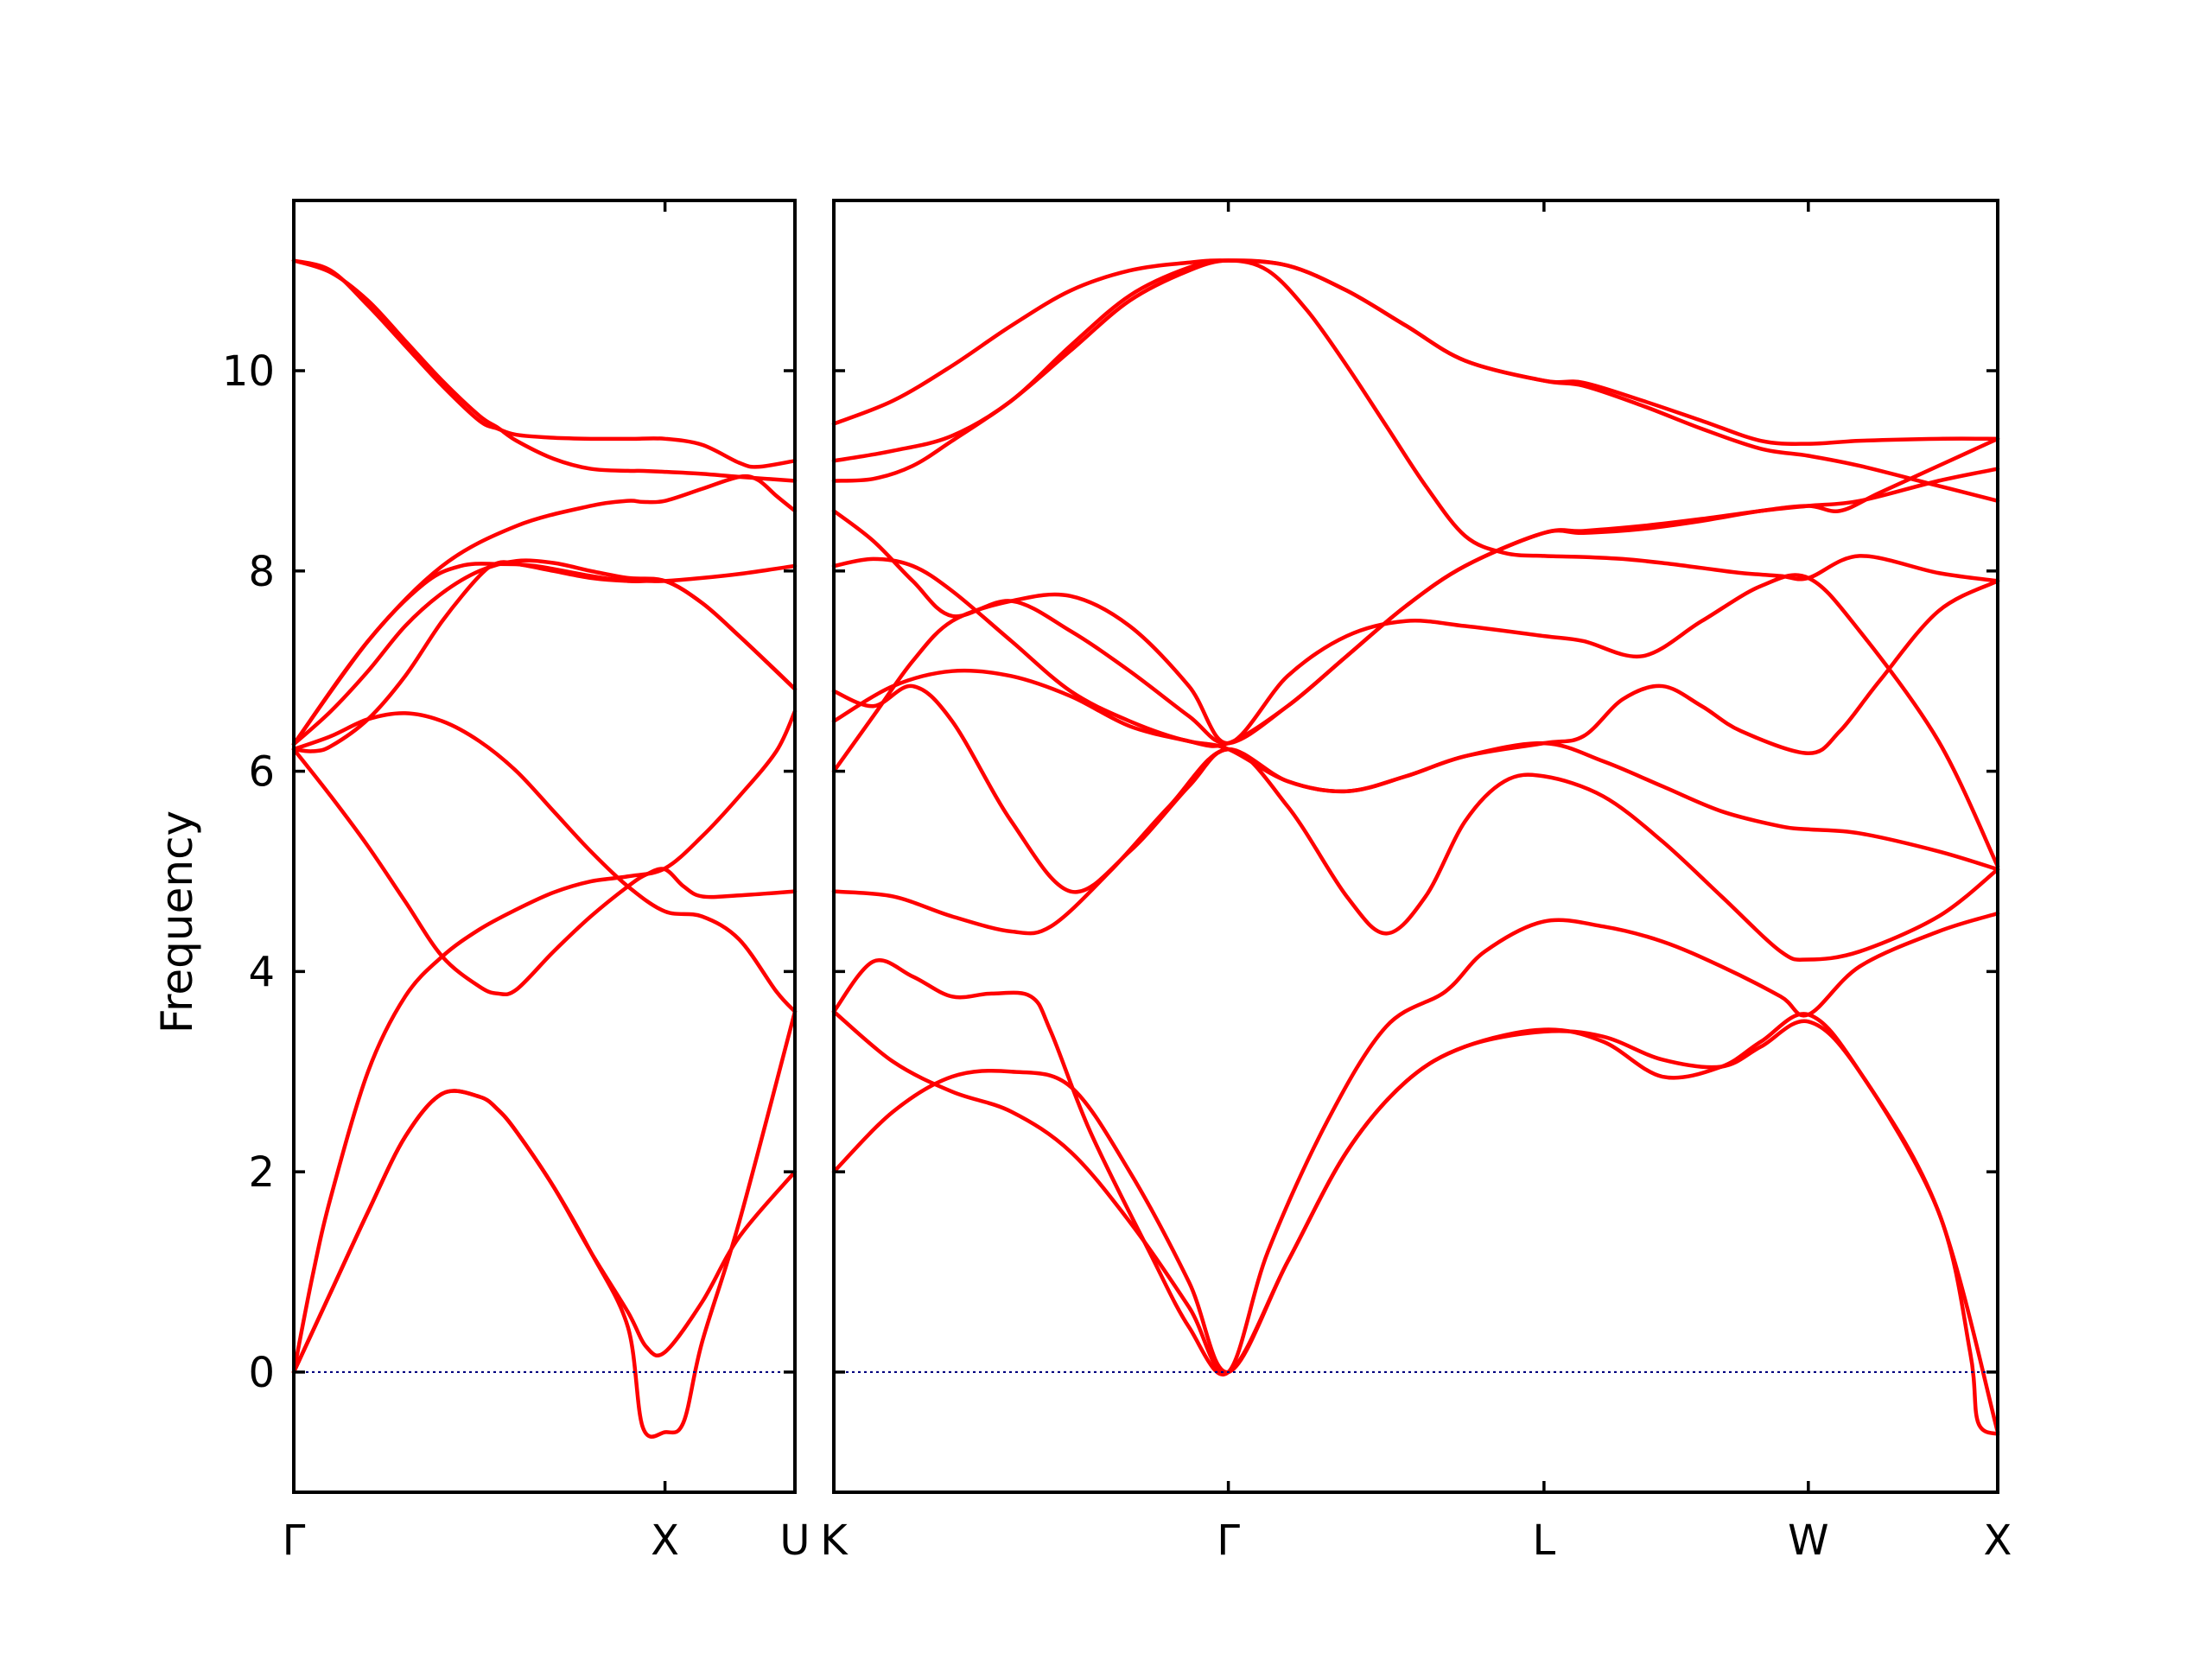 Image resolution: width=2212 pixels, height=1659 pixels. What do you see at coordinates (665, 1540) in the screenshot?
I see `left-xtick-label: X` at bounding box center [665, 1540].